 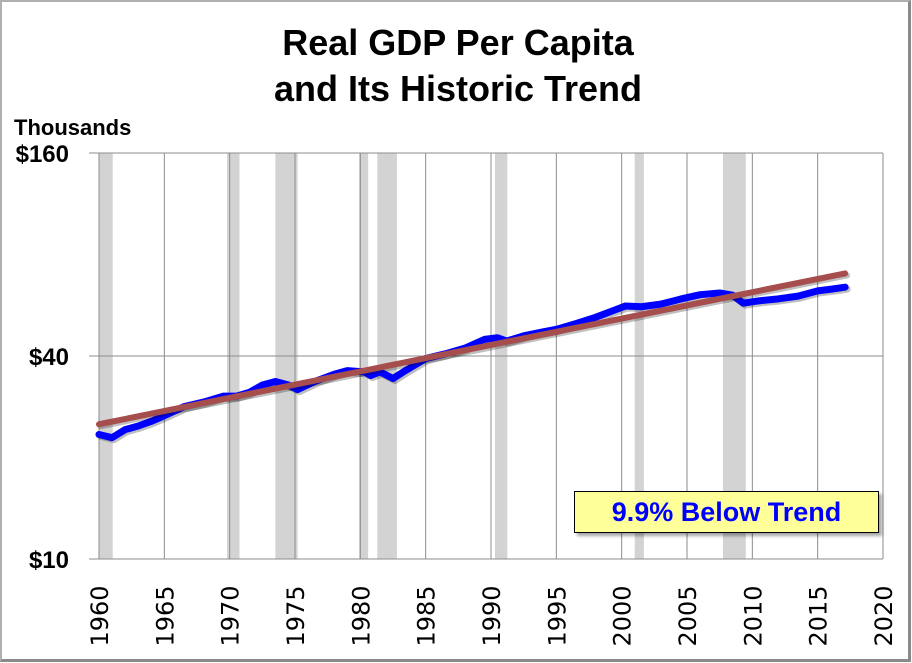 I want to click on x-tick-label: 1960, so click(x=100, y=615).